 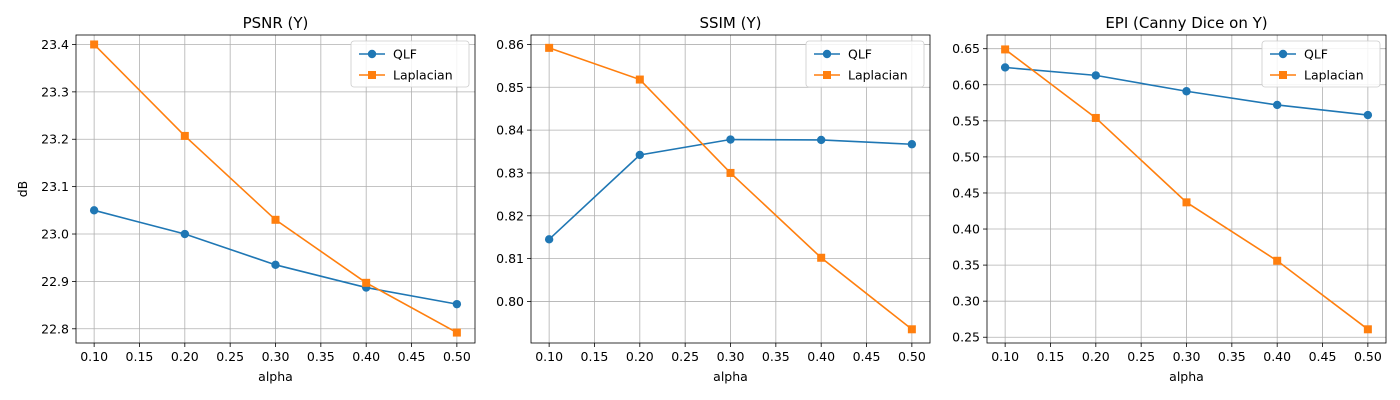 I want to click on y-tick-label: 0.25, so click(x=966, y=337).